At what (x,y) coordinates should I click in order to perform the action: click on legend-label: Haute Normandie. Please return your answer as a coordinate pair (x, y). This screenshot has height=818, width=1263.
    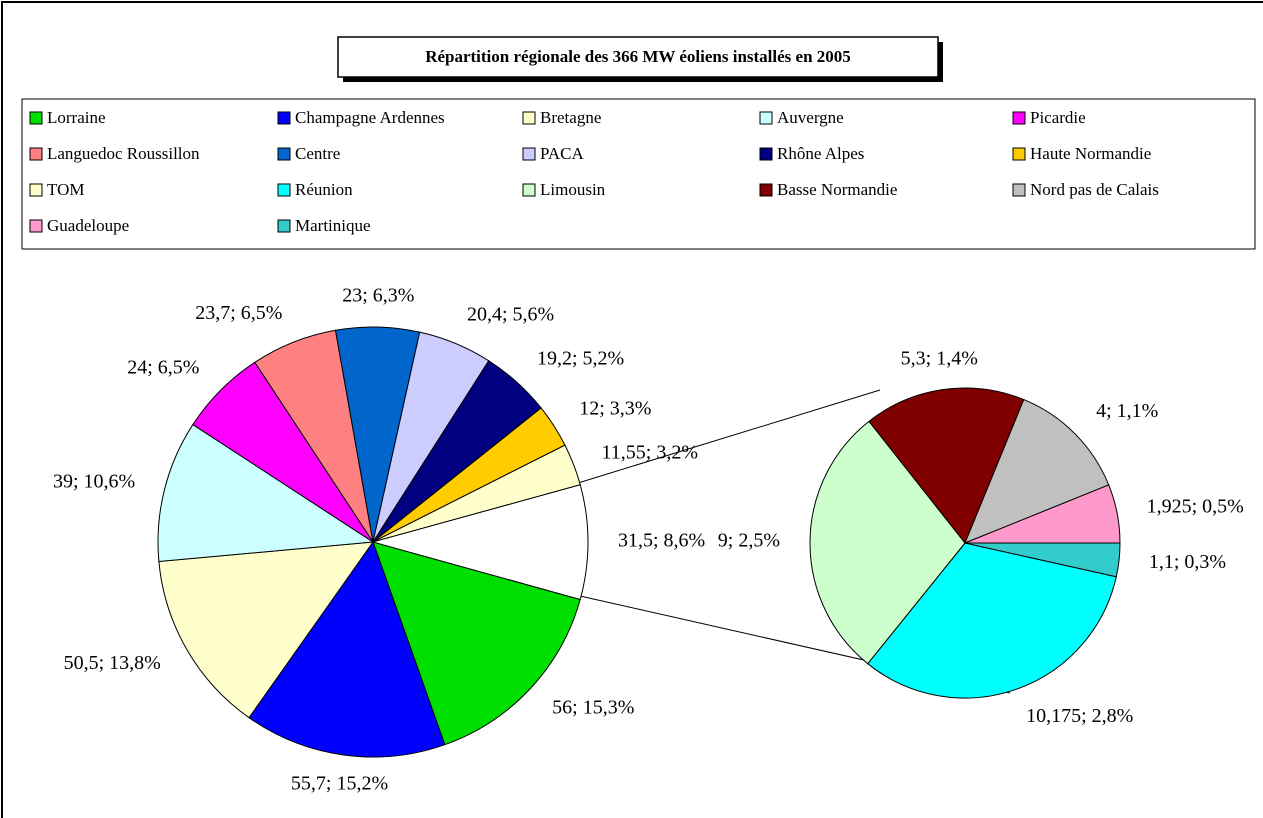
    Looking at the image, I should click on (1090, 153).